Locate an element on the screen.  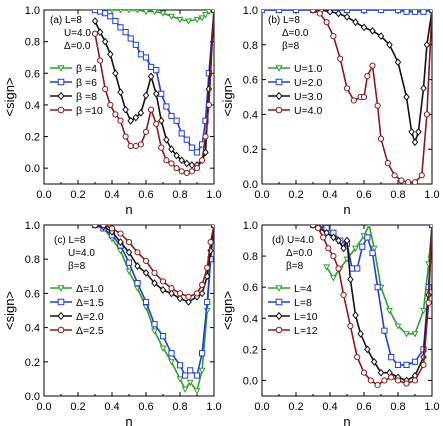
x-tick-label: 0.6 is located at coordinates (145, 195).